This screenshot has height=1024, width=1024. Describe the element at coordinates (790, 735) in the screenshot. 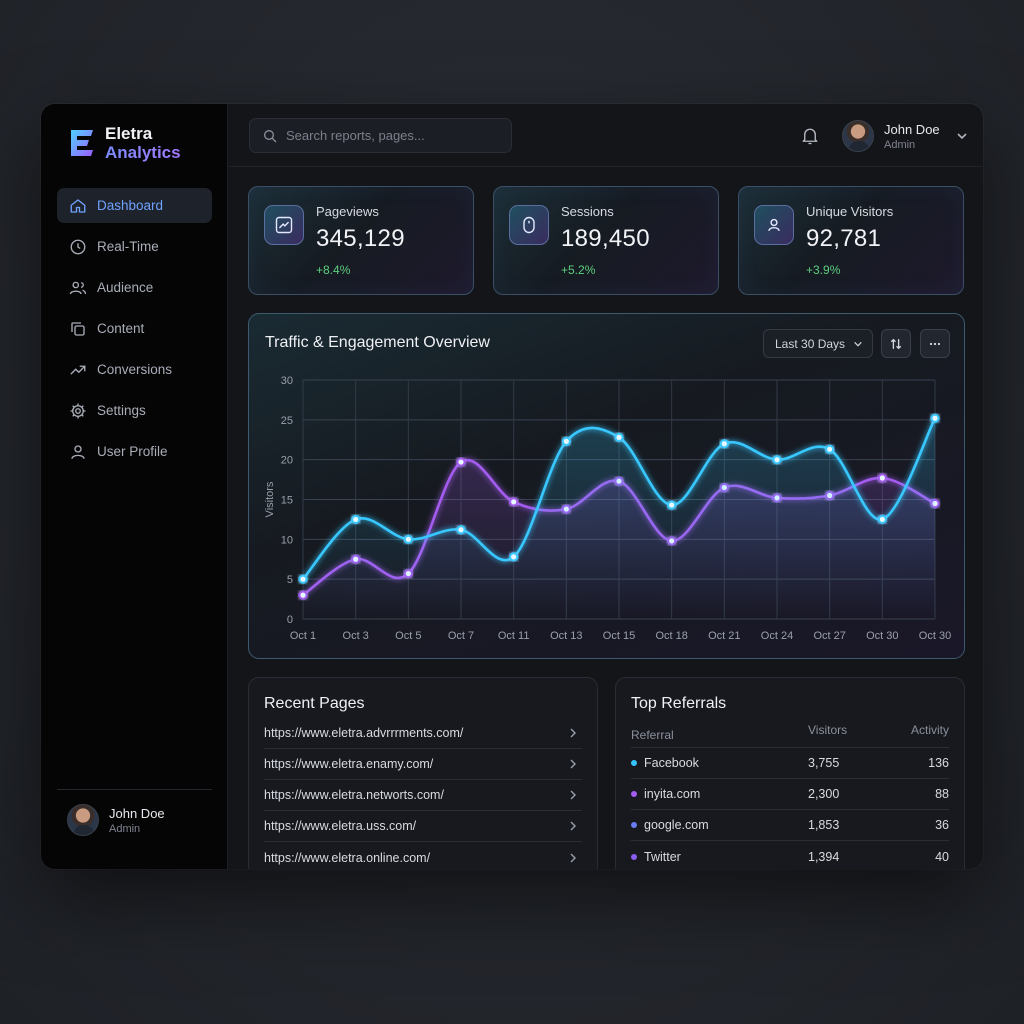

I see `table-header: Referral Visitors Activity` at that location.